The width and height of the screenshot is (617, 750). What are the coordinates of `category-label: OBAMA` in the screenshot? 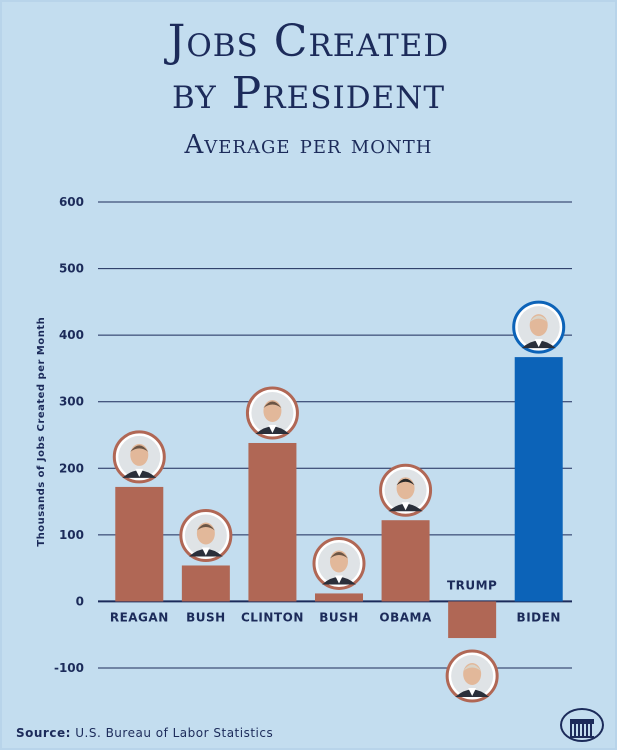 It's located at (405, 617).